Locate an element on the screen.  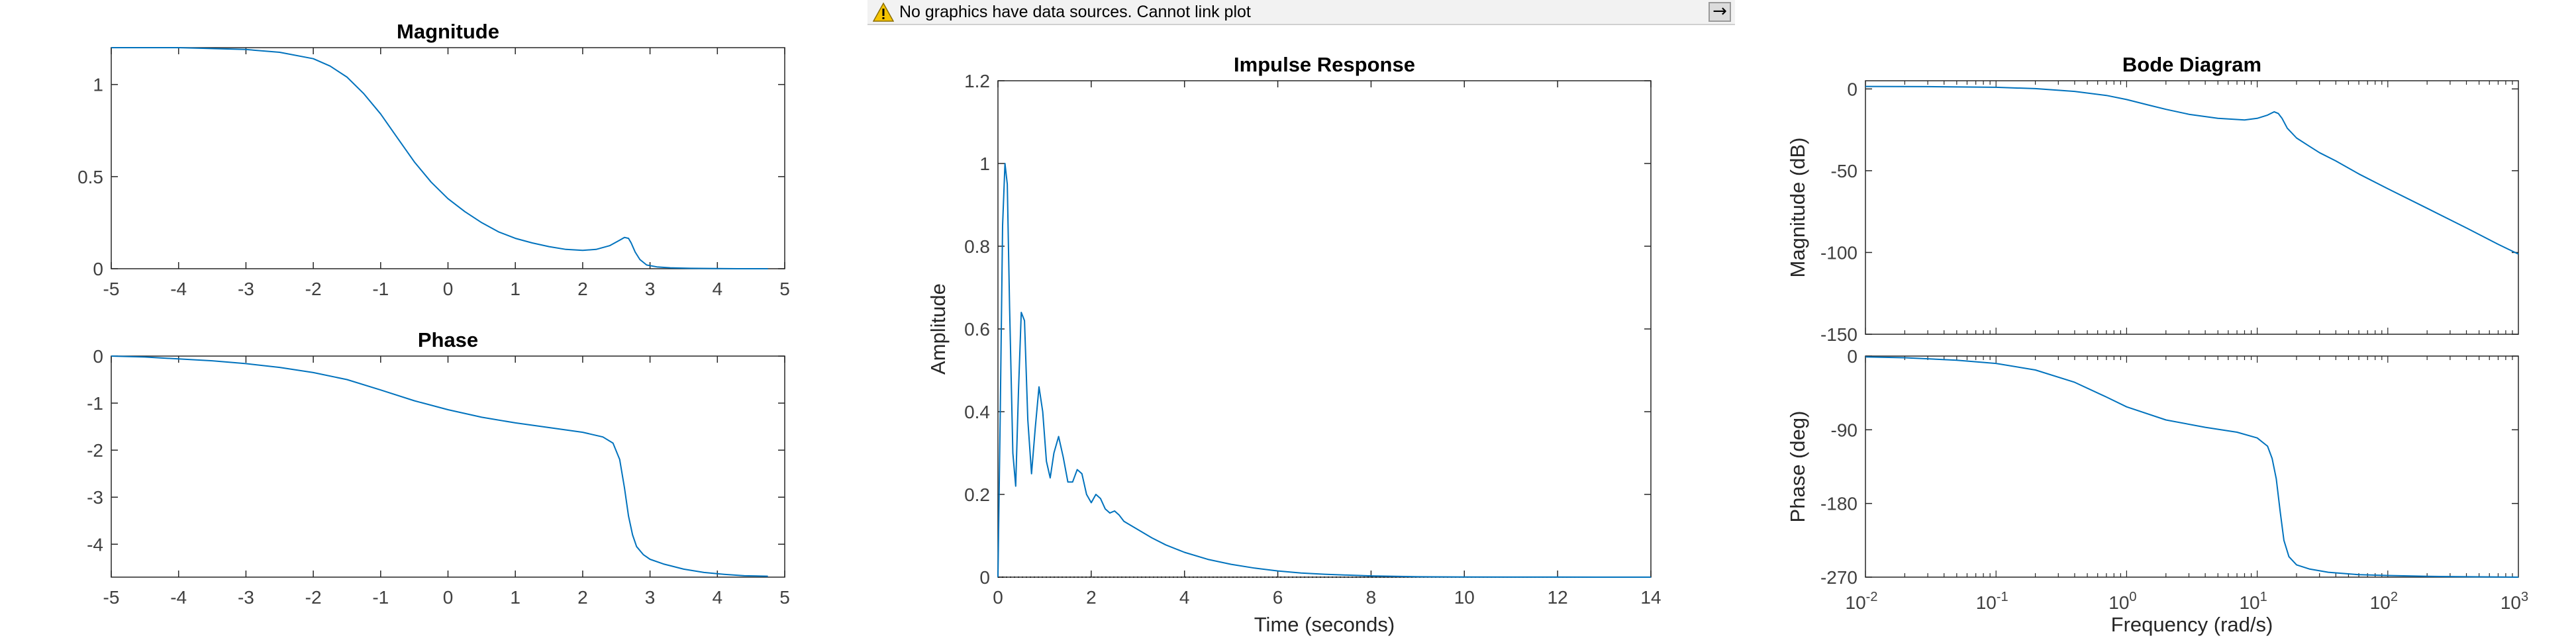
y-tick-label: -2 is located at coordinates (95, 450).